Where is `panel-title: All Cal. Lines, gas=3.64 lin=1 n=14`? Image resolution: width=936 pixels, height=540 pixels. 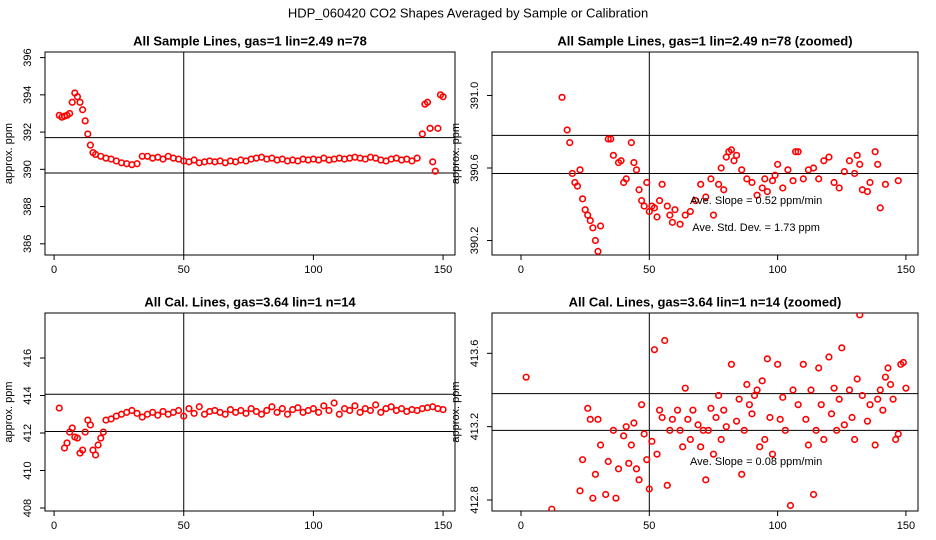 panel-title: All Cal. Lines, gas=3.64 lin=1 n=14 is located at coordinates (250, 301).